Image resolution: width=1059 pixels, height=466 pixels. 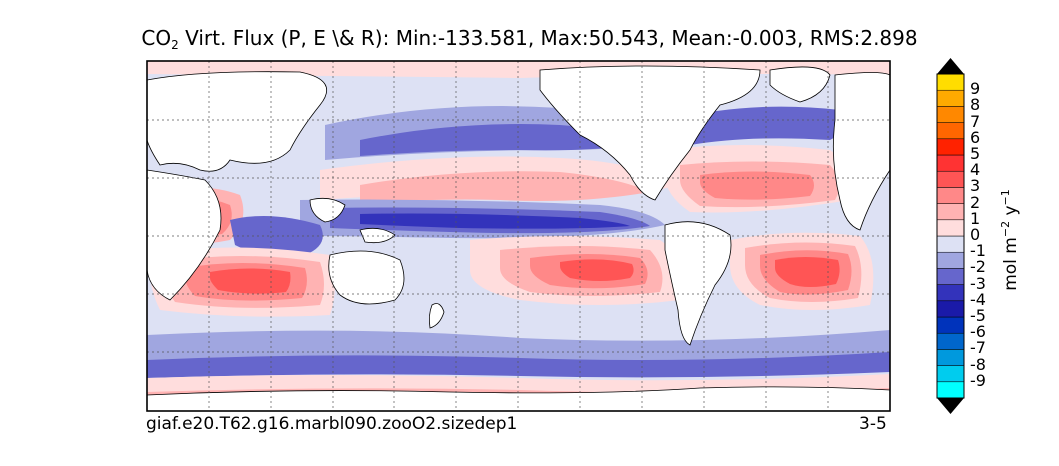 What do you see at coordinates (436, 316) in the screenshot?
I see `new-zealand-land` at bounding box center [436, 316].